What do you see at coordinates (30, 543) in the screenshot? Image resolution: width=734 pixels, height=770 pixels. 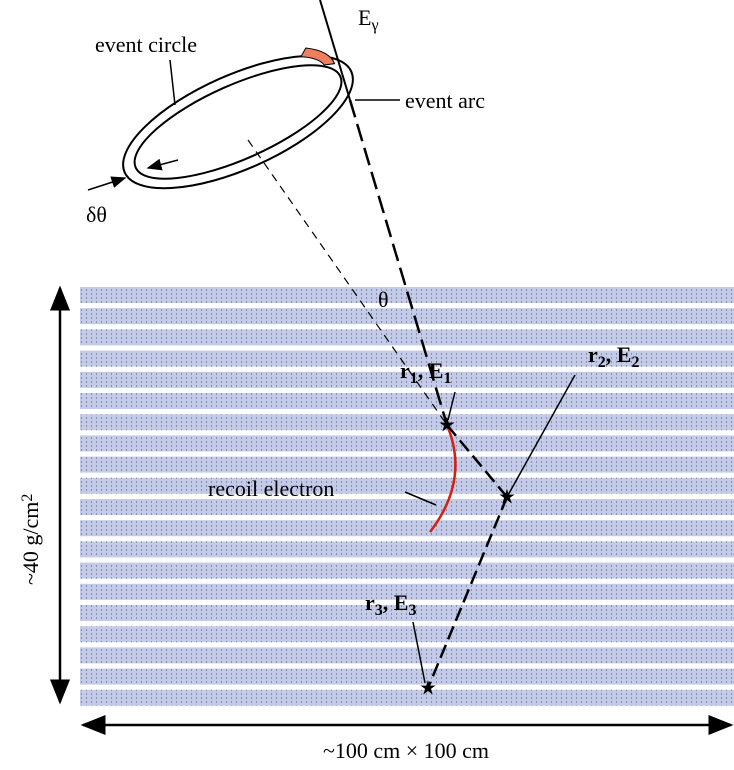 I see `label-part: ~40 g/cm` at bounding box center [30, 543].